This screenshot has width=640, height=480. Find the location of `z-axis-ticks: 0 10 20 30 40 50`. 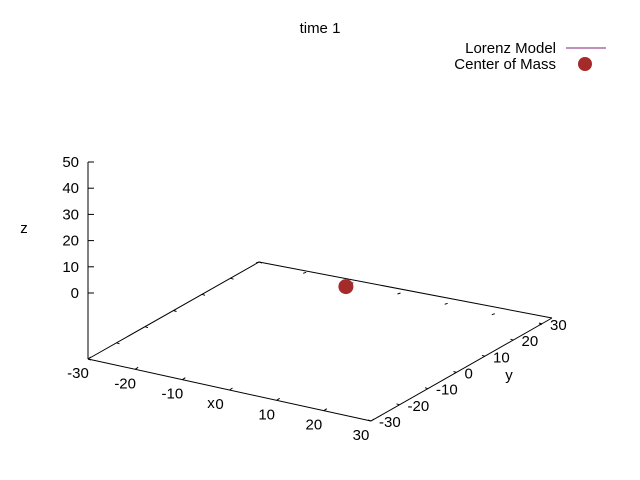

z-axis-ticks: 0 10 20 30 40 50 is located at coordinates (78, 228).